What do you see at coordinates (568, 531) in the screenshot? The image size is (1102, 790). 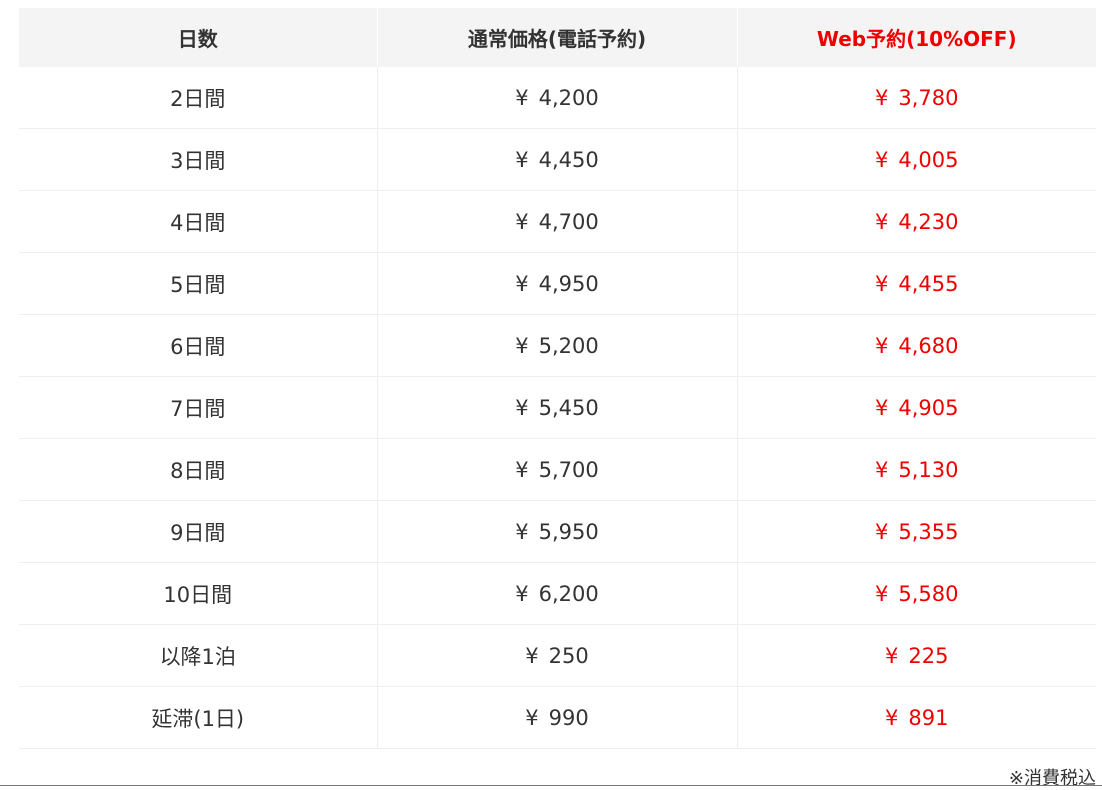 I see `price-value: 5,950` at bounding box center [568, 531].